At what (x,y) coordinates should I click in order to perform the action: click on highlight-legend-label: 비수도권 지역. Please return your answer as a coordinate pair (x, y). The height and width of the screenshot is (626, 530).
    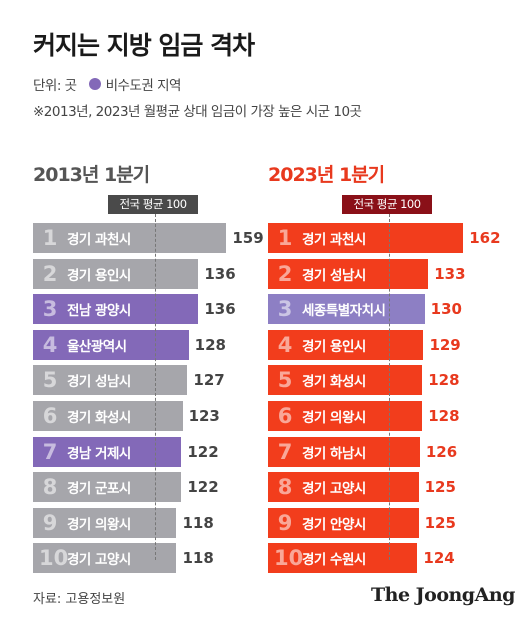
    Looking at the image, I should click on (143, 86).